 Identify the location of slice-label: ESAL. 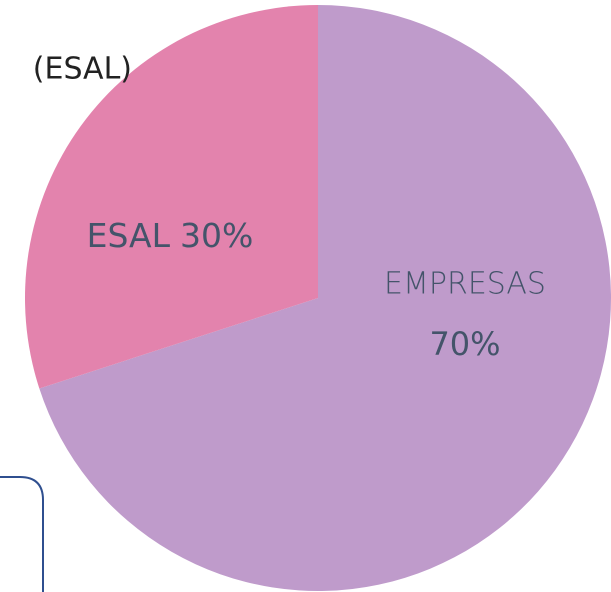
(129, 235).